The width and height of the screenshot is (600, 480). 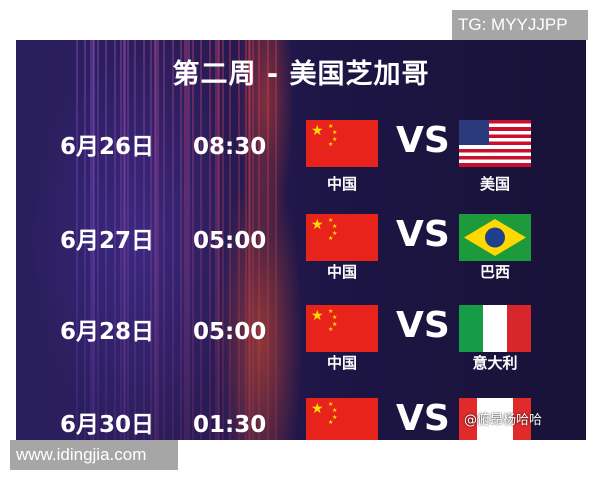 What do you see at coordinates (107, 332) in the screenshot?
I see `match-date: 6月28日` at bounding box center [107, 332].